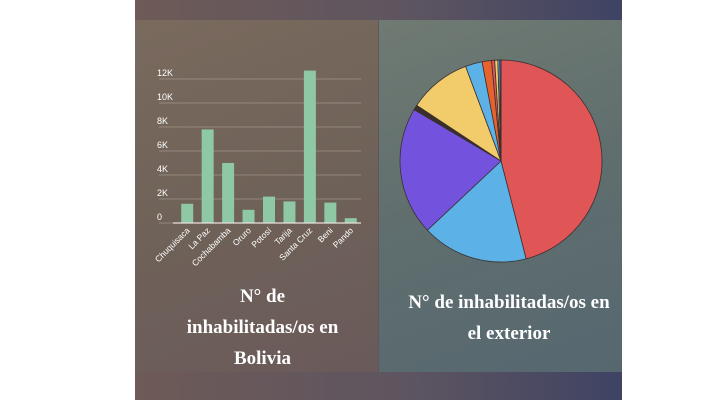 Image resolution: width=720 pixels, height=400 pixels. What do you see at coordinates (165, 73) in the screenshot?
I see `y-tick-label: 12K` at bounding box center [165, 73].